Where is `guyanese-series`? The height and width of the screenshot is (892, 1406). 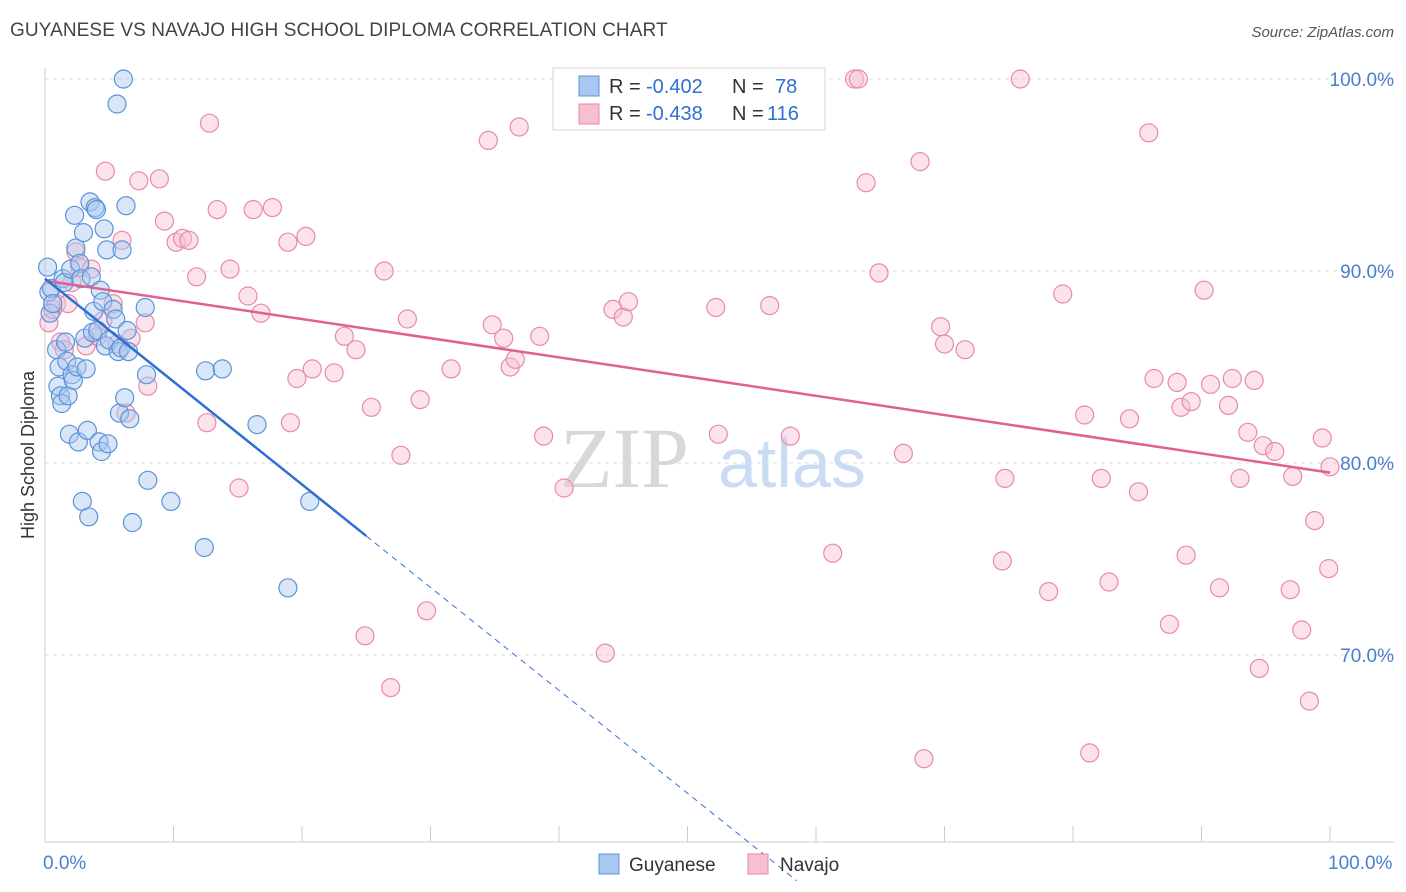
guyanese-series is located at coordinates (178, 333).